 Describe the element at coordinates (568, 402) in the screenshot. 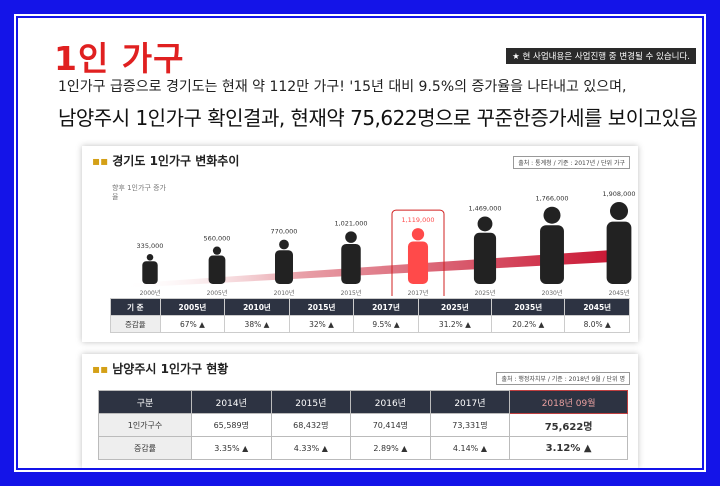

I see `year-header: 2018년 09월` at that location.